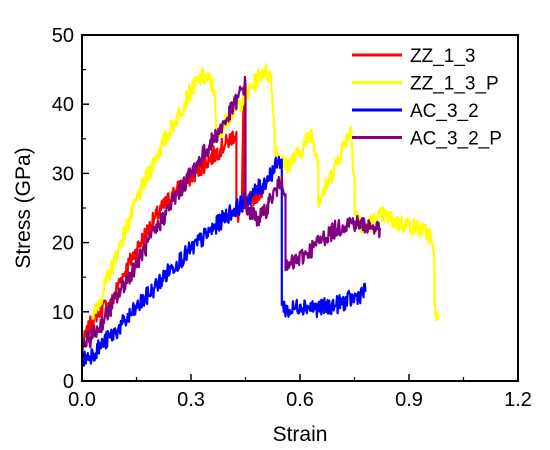  I want to click on y-axis-label: Stress (GPa), so click(23, 207).